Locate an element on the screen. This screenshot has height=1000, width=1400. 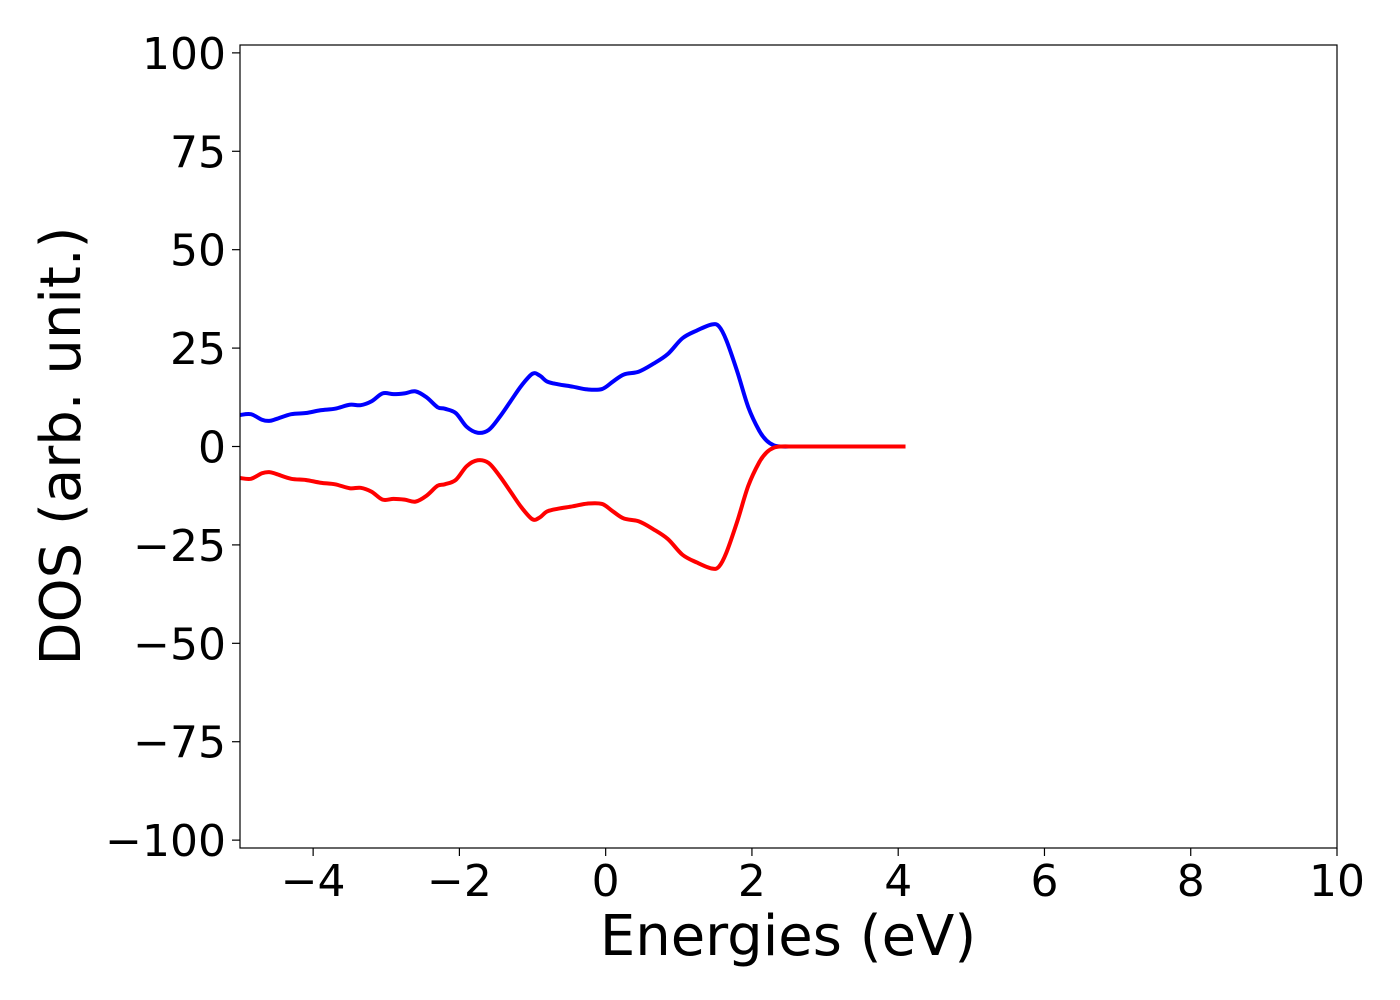
y-axis-ticks: 100 75 50 25 0 −25 −50 −75 −100 is located at coordinates (172, 448).